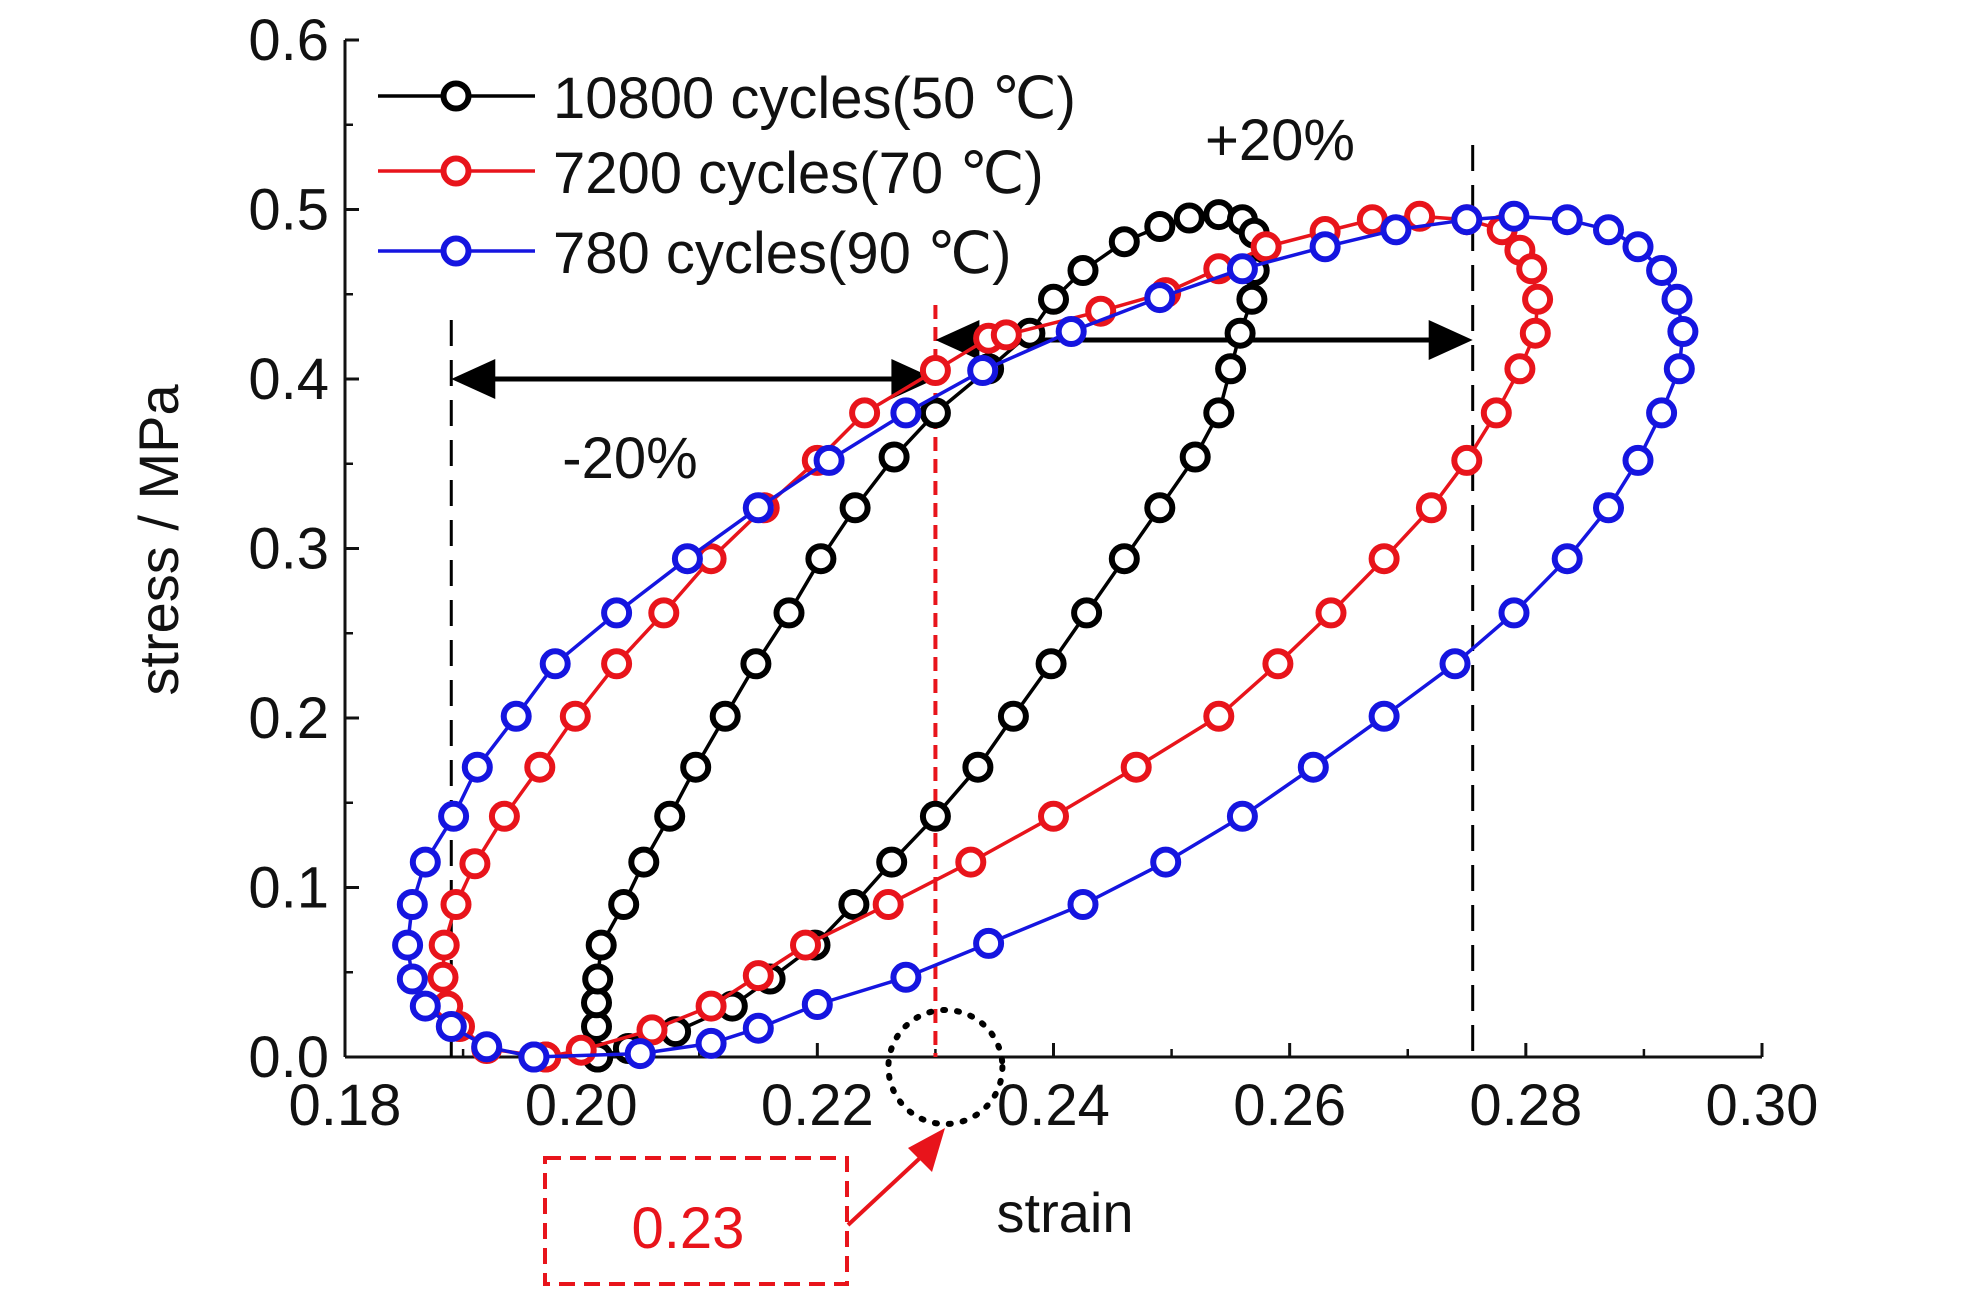  What do you see at coordinates (884, 1191) in the screenshot?
I see `value-arrow-shaft` at bounding box center [884, 1191].